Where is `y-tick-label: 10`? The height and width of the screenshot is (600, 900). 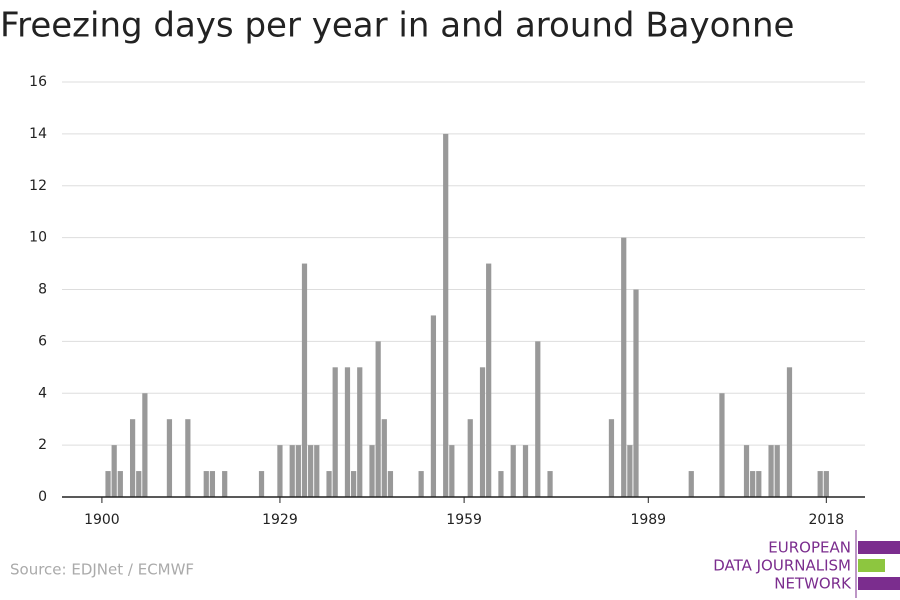
y-tick-label: 10 is located at coordinates (38, 238).